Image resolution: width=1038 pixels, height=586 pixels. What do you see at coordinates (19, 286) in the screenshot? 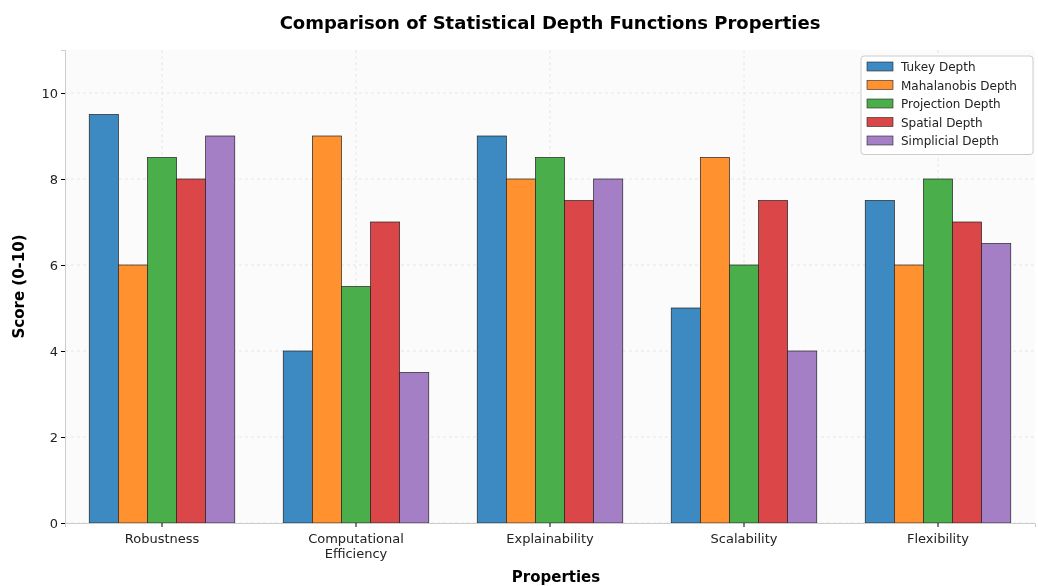
I see `y-axis-title: Score (0-10)` at bounding box center [19, 286].